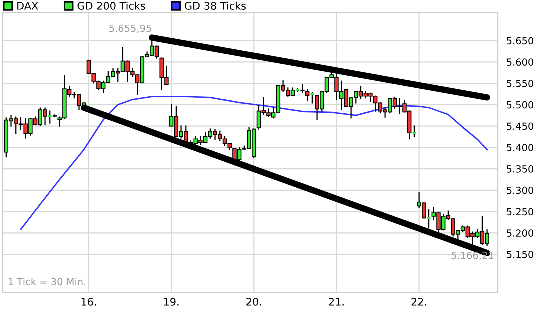 Image resolution: width=545 pixels, height=327 pixels. I want to click on y-tick-label: 5.450, so click(520, 126).